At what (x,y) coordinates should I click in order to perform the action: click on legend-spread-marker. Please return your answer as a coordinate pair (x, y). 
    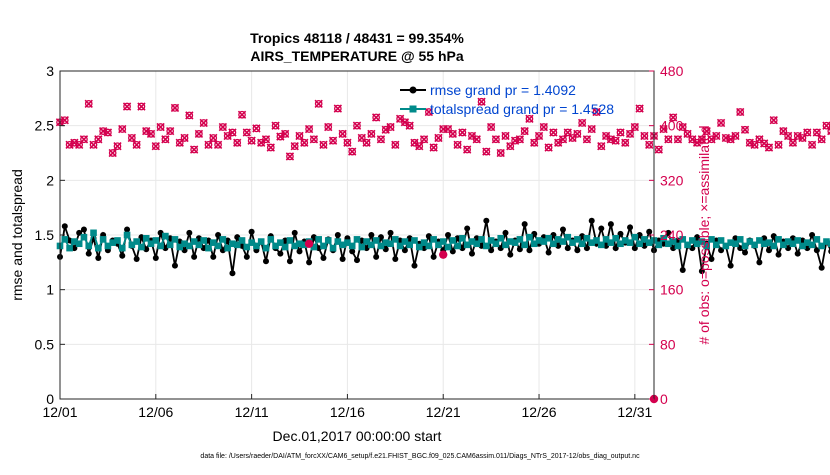
    Looking at the image, I should click on (413, 109).